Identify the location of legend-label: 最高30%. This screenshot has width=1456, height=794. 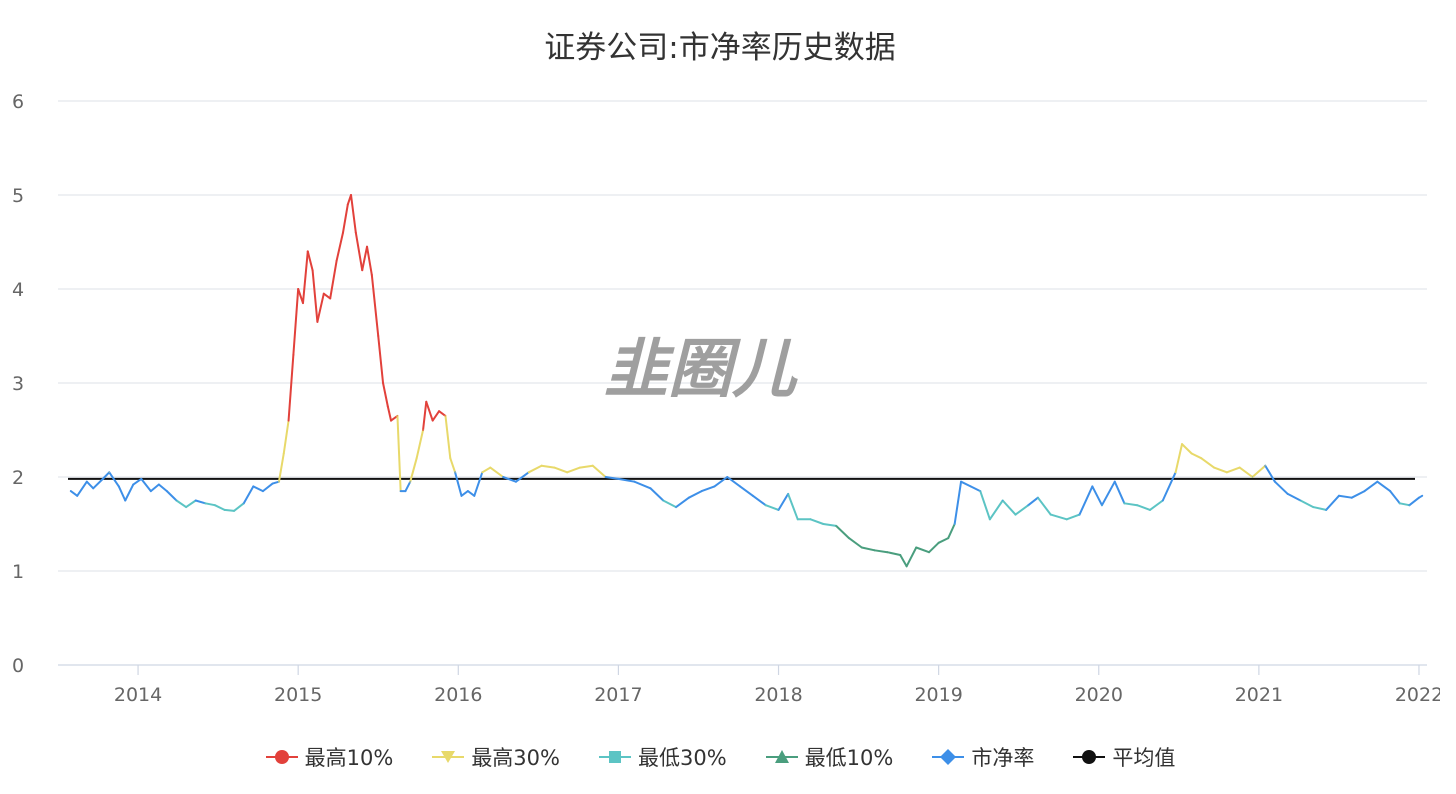
(515, 758).